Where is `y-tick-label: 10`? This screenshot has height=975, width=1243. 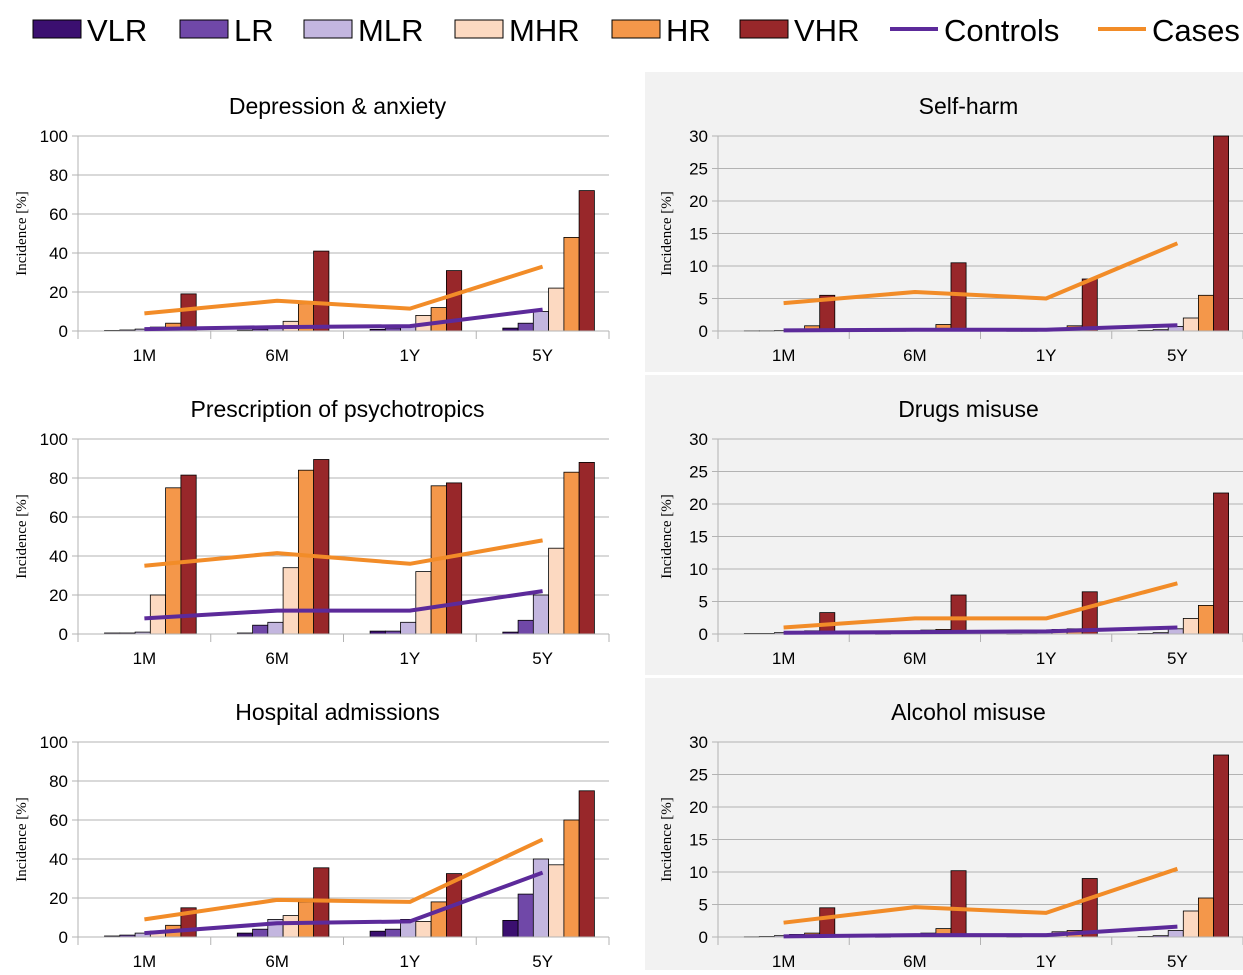
y-tick-label: 10 is located at coordinates (698, 872).